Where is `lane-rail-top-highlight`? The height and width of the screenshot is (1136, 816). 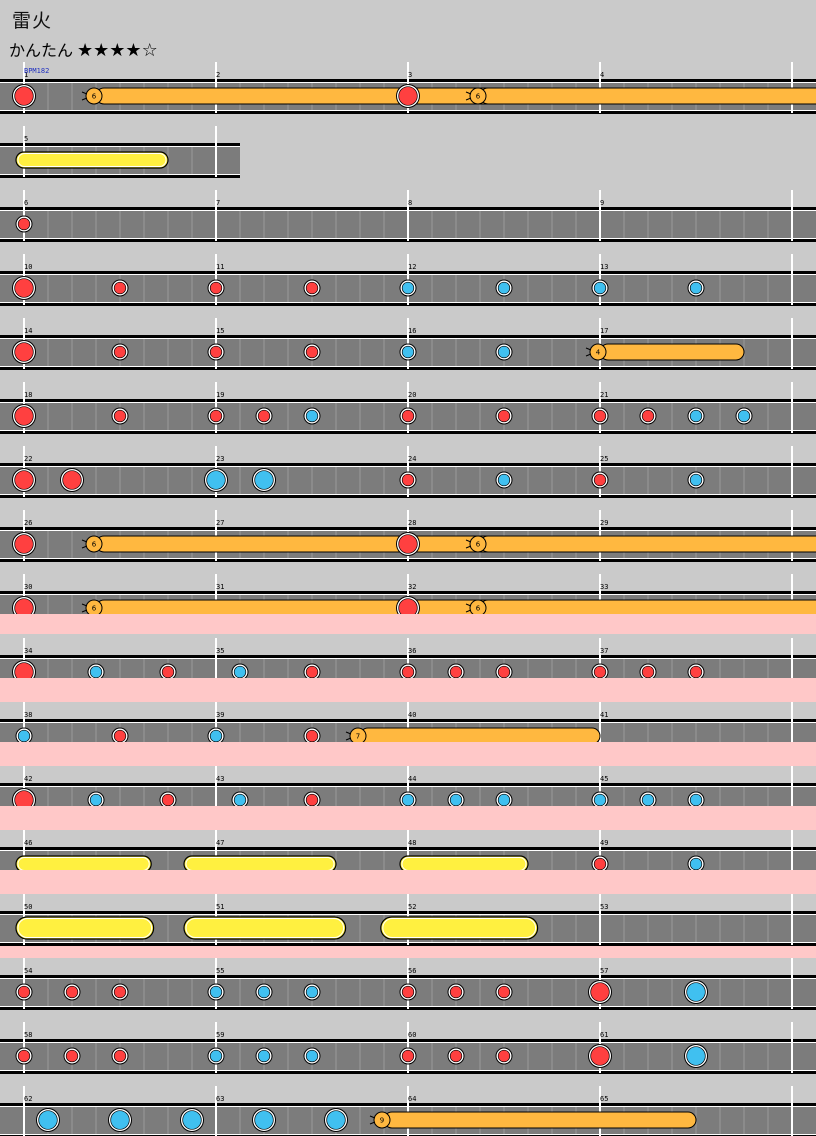 lane-rail-top-highlight is located at coordinates (120, 146).